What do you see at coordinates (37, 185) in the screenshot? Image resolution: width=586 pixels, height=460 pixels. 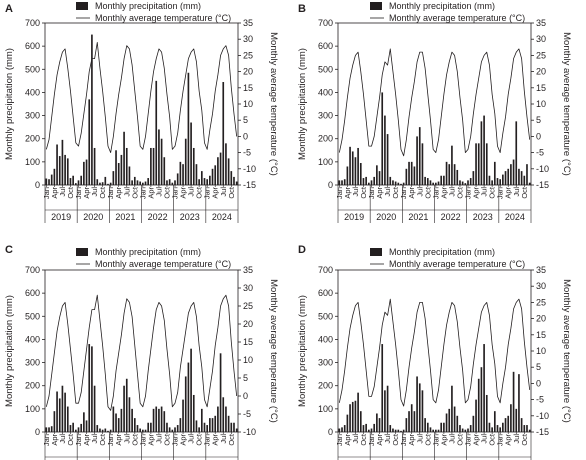 I see `left-tick-label: 0` at bounding box center [37, 185].